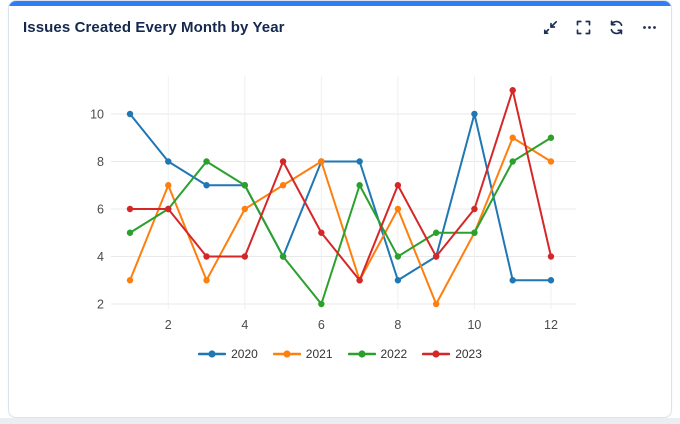  I want to click on more-options-icon, so click(649, 27).